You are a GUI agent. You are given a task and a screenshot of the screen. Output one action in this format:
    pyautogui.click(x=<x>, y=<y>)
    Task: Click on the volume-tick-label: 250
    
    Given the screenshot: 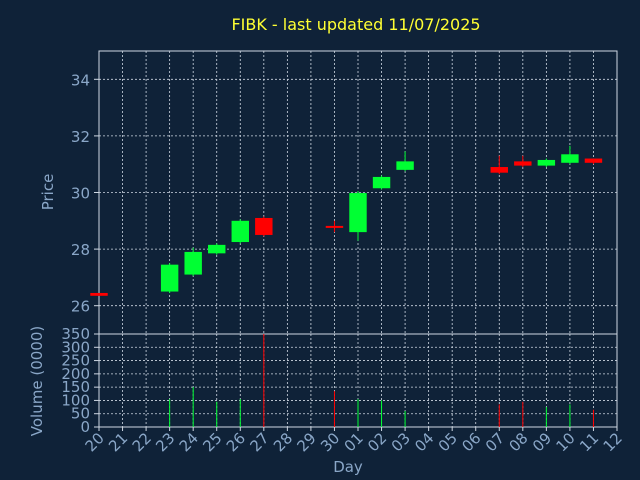 What is the action you would take?
    pyautogui.click(x=75, y=361)
    